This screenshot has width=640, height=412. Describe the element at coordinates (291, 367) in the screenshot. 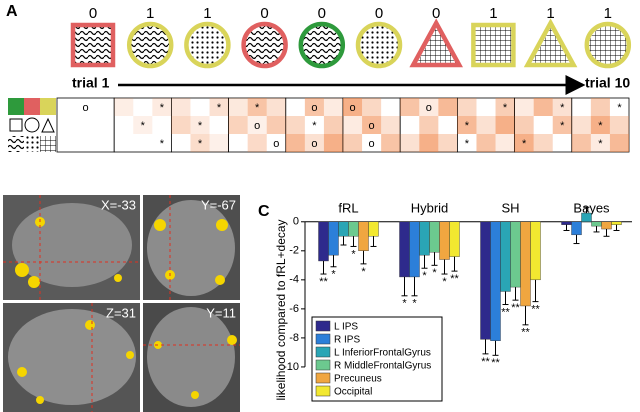

I see `y-tick-label: -10` at that location.